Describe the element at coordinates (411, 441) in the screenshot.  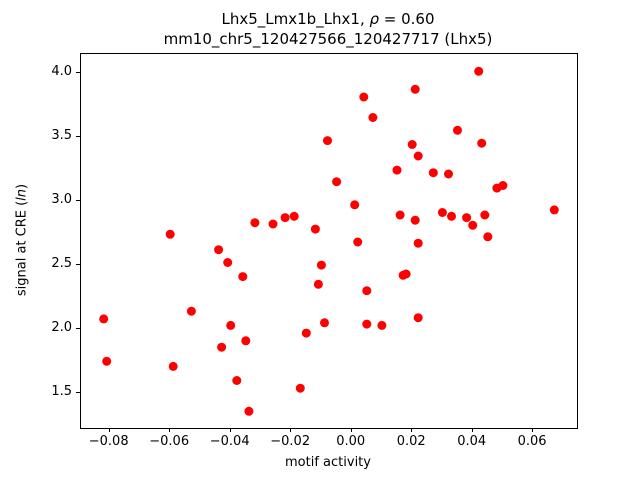
I see `x-tick-label: 0.02` at that location.